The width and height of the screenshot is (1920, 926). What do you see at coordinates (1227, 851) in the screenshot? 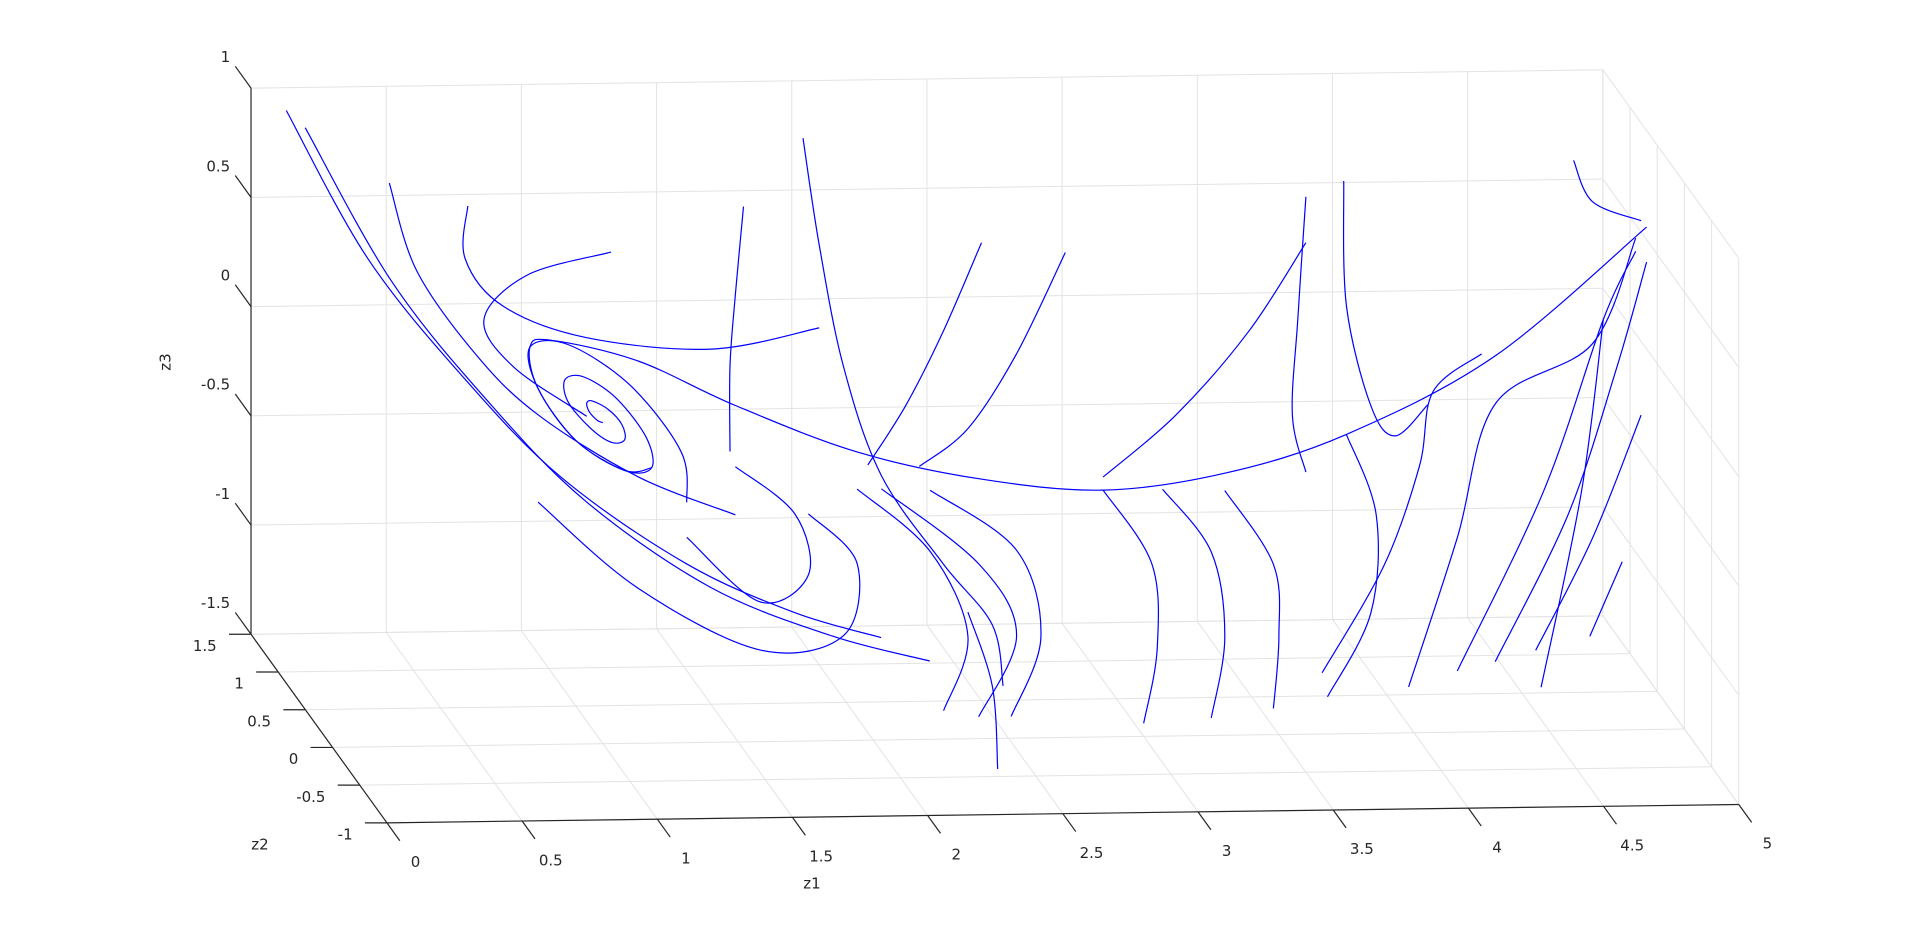
I see `x-tick-label: 3` at bounding box center [1227, 851].